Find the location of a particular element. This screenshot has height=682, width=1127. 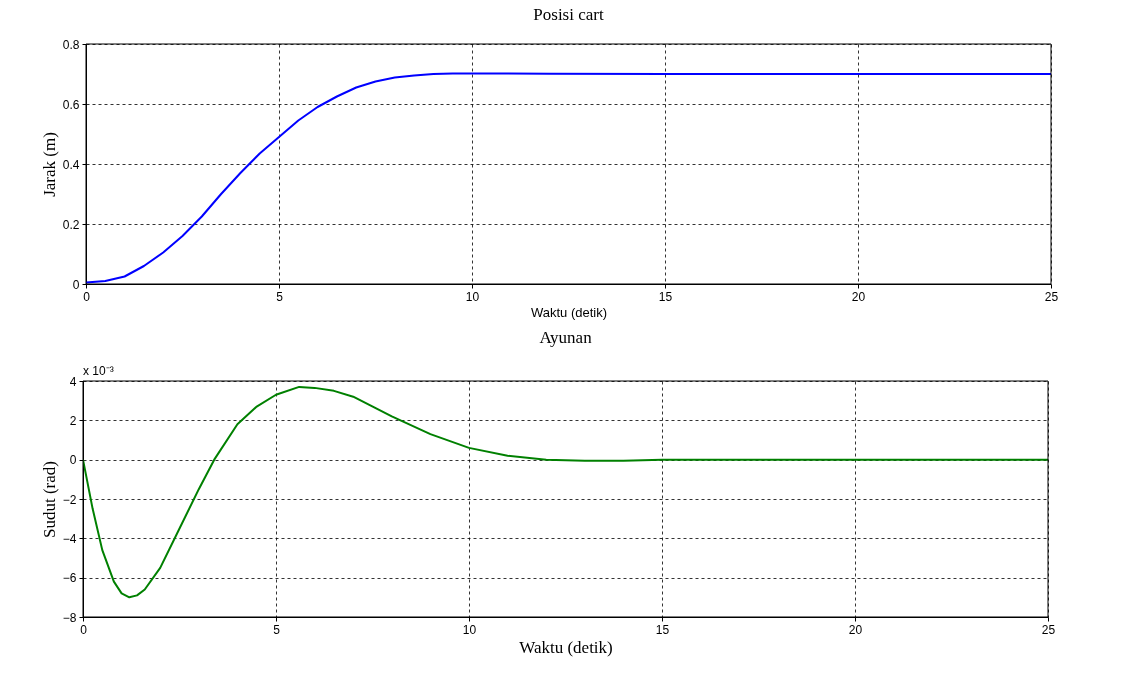

y-tick-label: −6 is located at coordinates (69, 578).